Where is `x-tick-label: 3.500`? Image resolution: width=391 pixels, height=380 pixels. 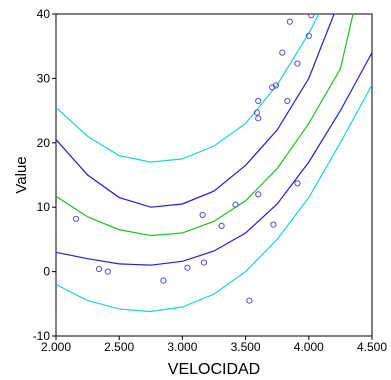
x-tick-label: 3.500 is located at coordinates (246, 347).